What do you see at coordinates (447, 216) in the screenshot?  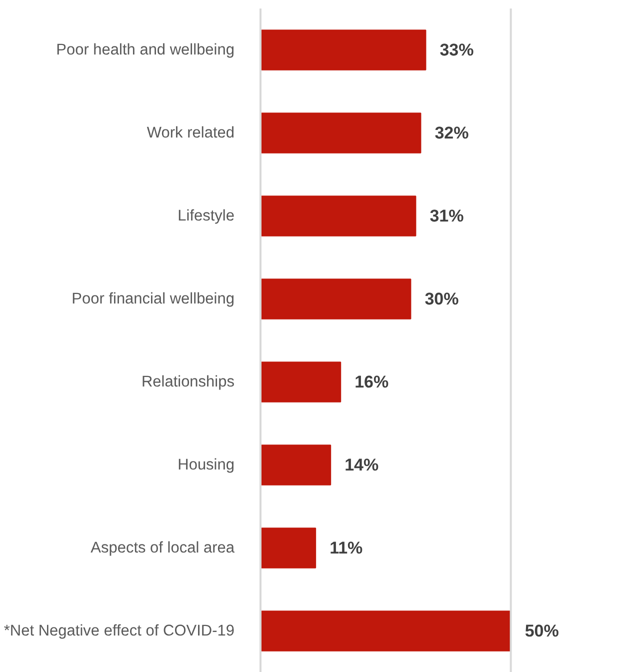 I see `data-label: 31%` at bounding box center [447, 216].